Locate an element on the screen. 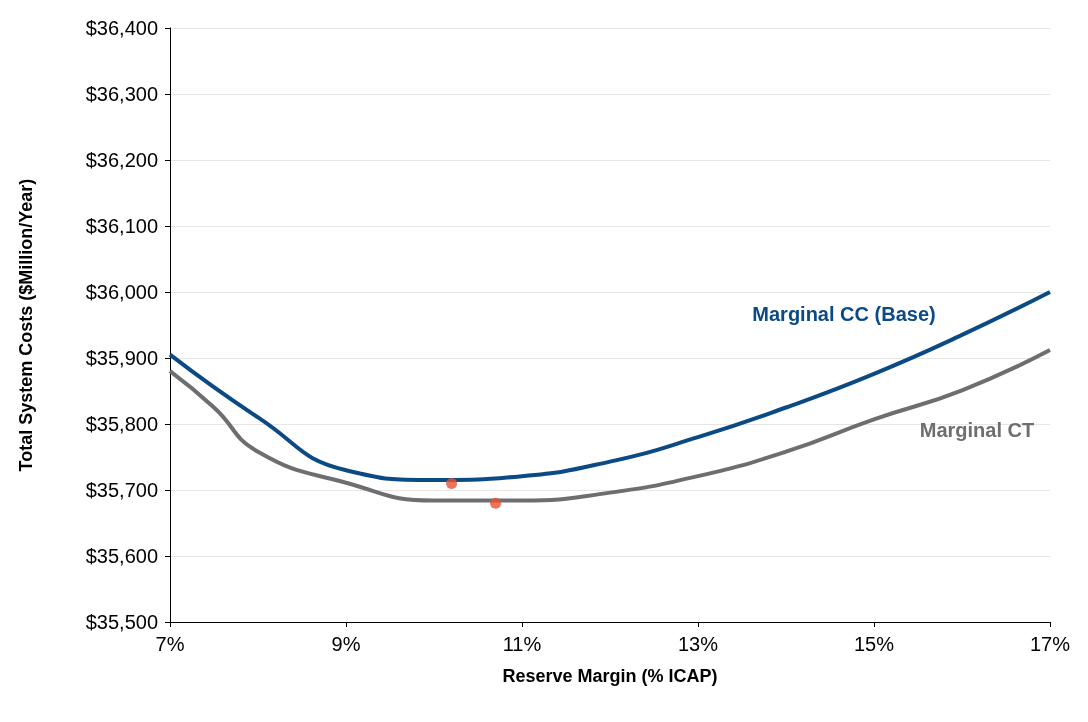  y-tick-label: $36,100 is located at coordinates (121, 226).